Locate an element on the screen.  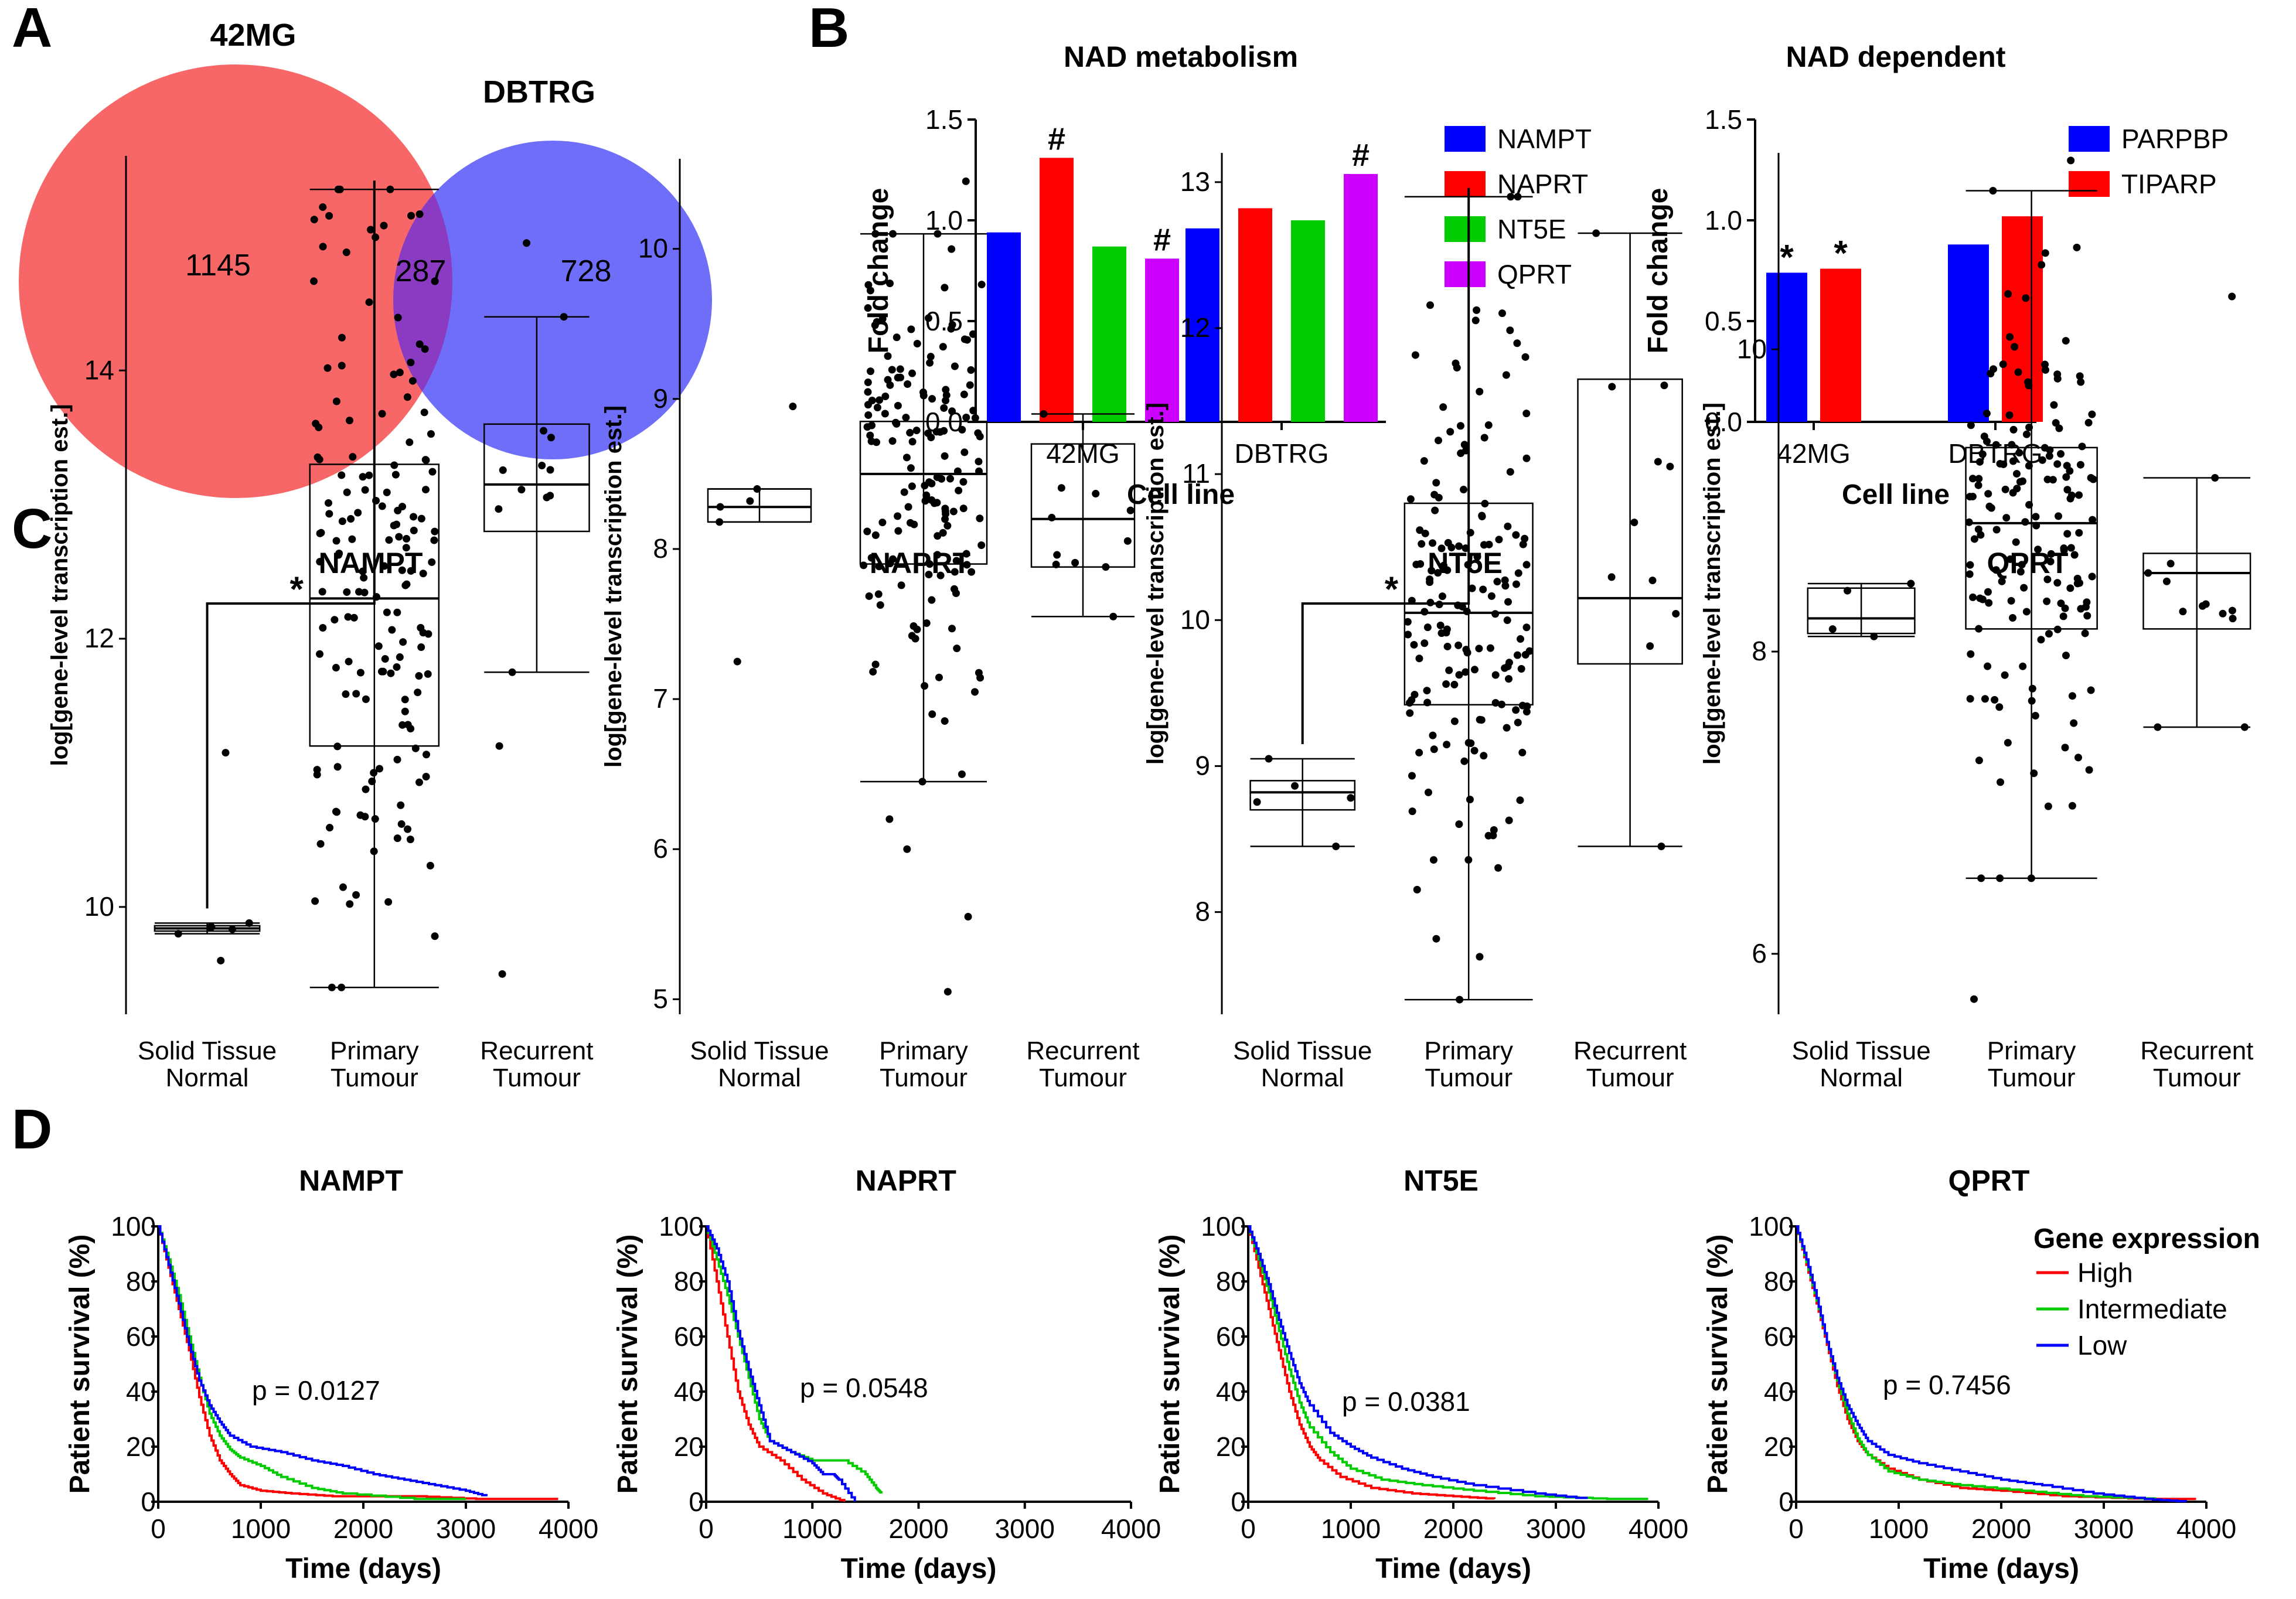
bar-NT5E-42MG is located at coordinates (1109, 334).